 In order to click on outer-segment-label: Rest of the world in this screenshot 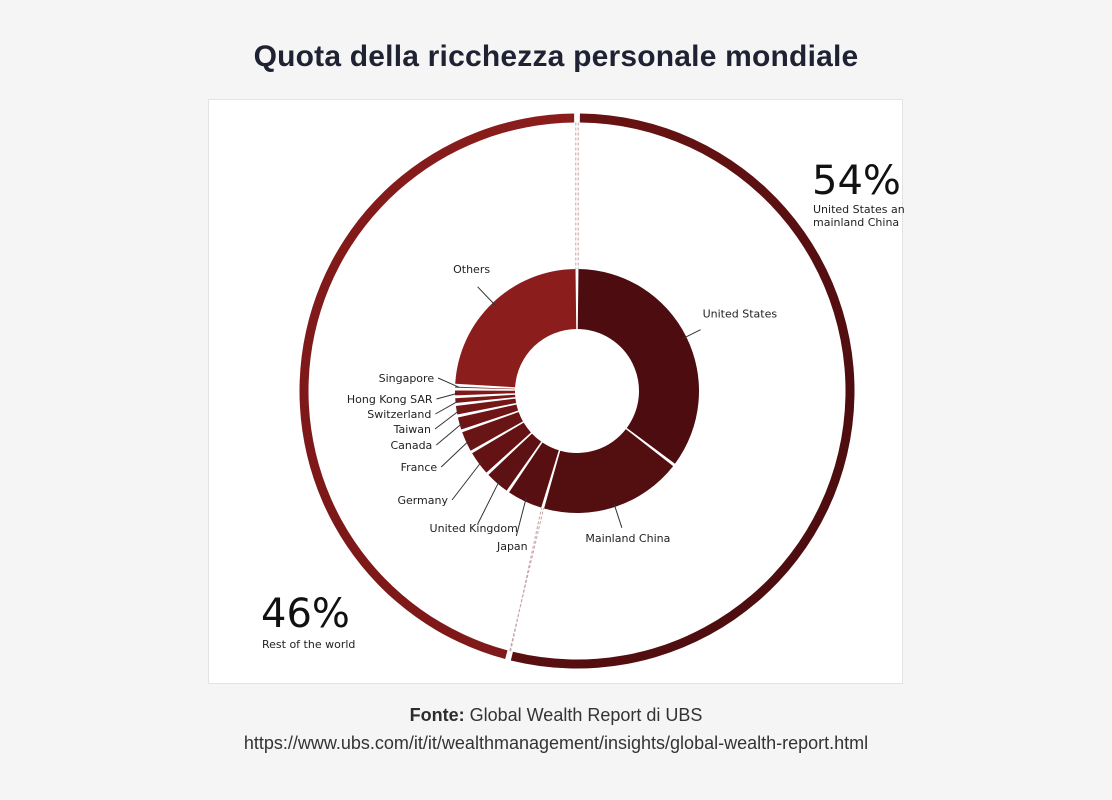, I will do `click(308, 644)`.